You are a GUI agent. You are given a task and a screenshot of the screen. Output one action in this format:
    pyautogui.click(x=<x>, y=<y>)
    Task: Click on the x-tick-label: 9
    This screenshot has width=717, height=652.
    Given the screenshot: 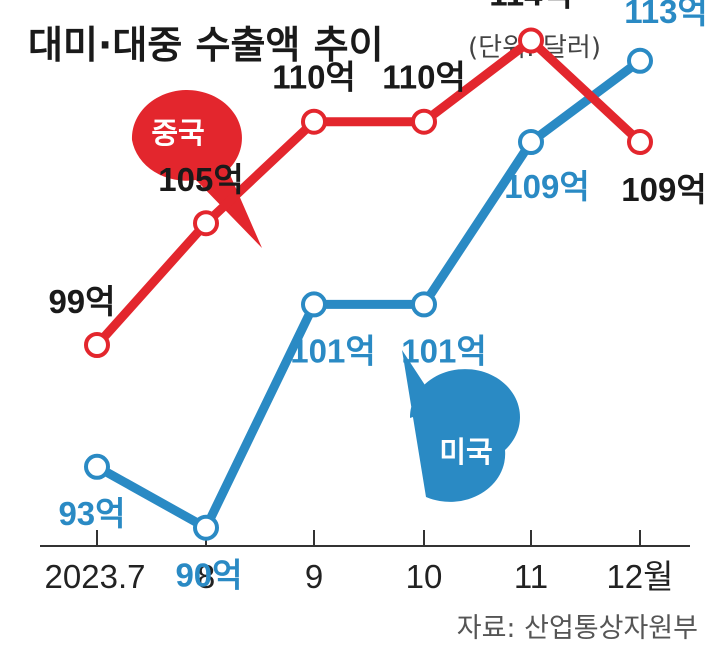 What is the action you would take?
    pyautogui.click(x=314, y=576)
    